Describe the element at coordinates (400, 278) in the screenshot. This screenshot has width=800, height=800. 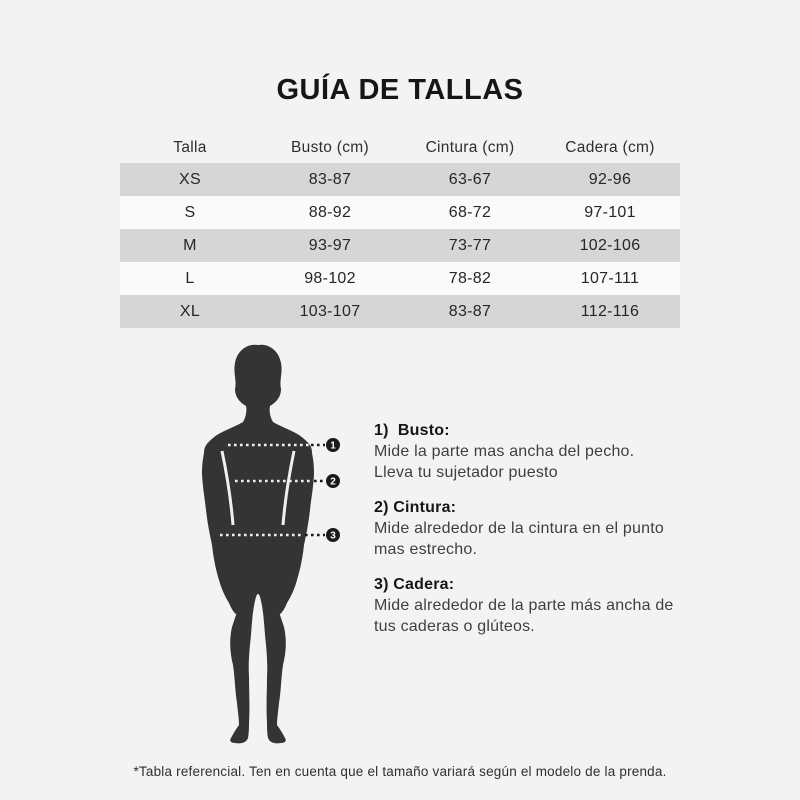
I see `table-row: L 98-102 78-82 107-111` at that location.